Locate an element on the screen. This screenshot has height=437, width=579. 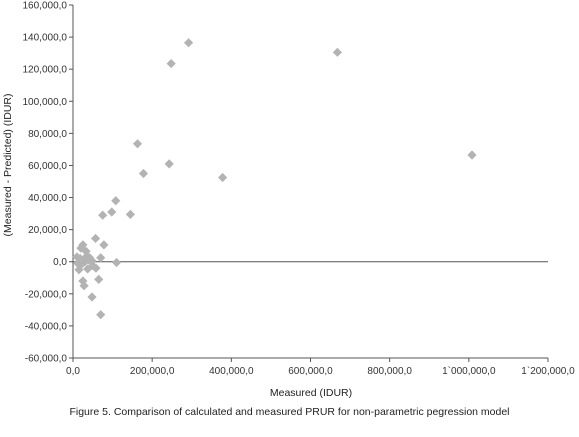
y-tick-label: 120,000,0 is located at coordinates (45, 70).